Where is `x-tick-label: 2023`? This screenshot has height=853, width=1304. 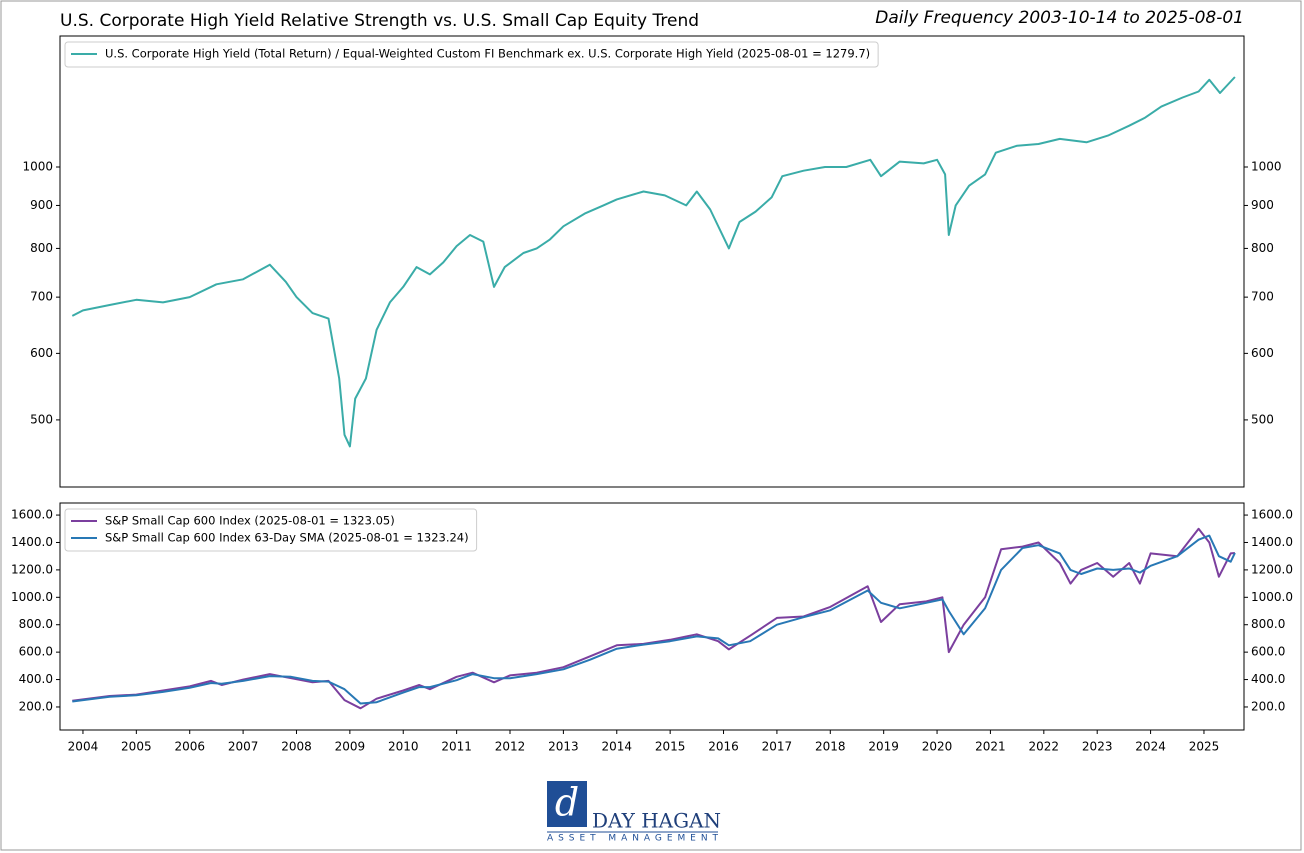
x-tick-label: 2023 is located at coordinates (1097, 747).